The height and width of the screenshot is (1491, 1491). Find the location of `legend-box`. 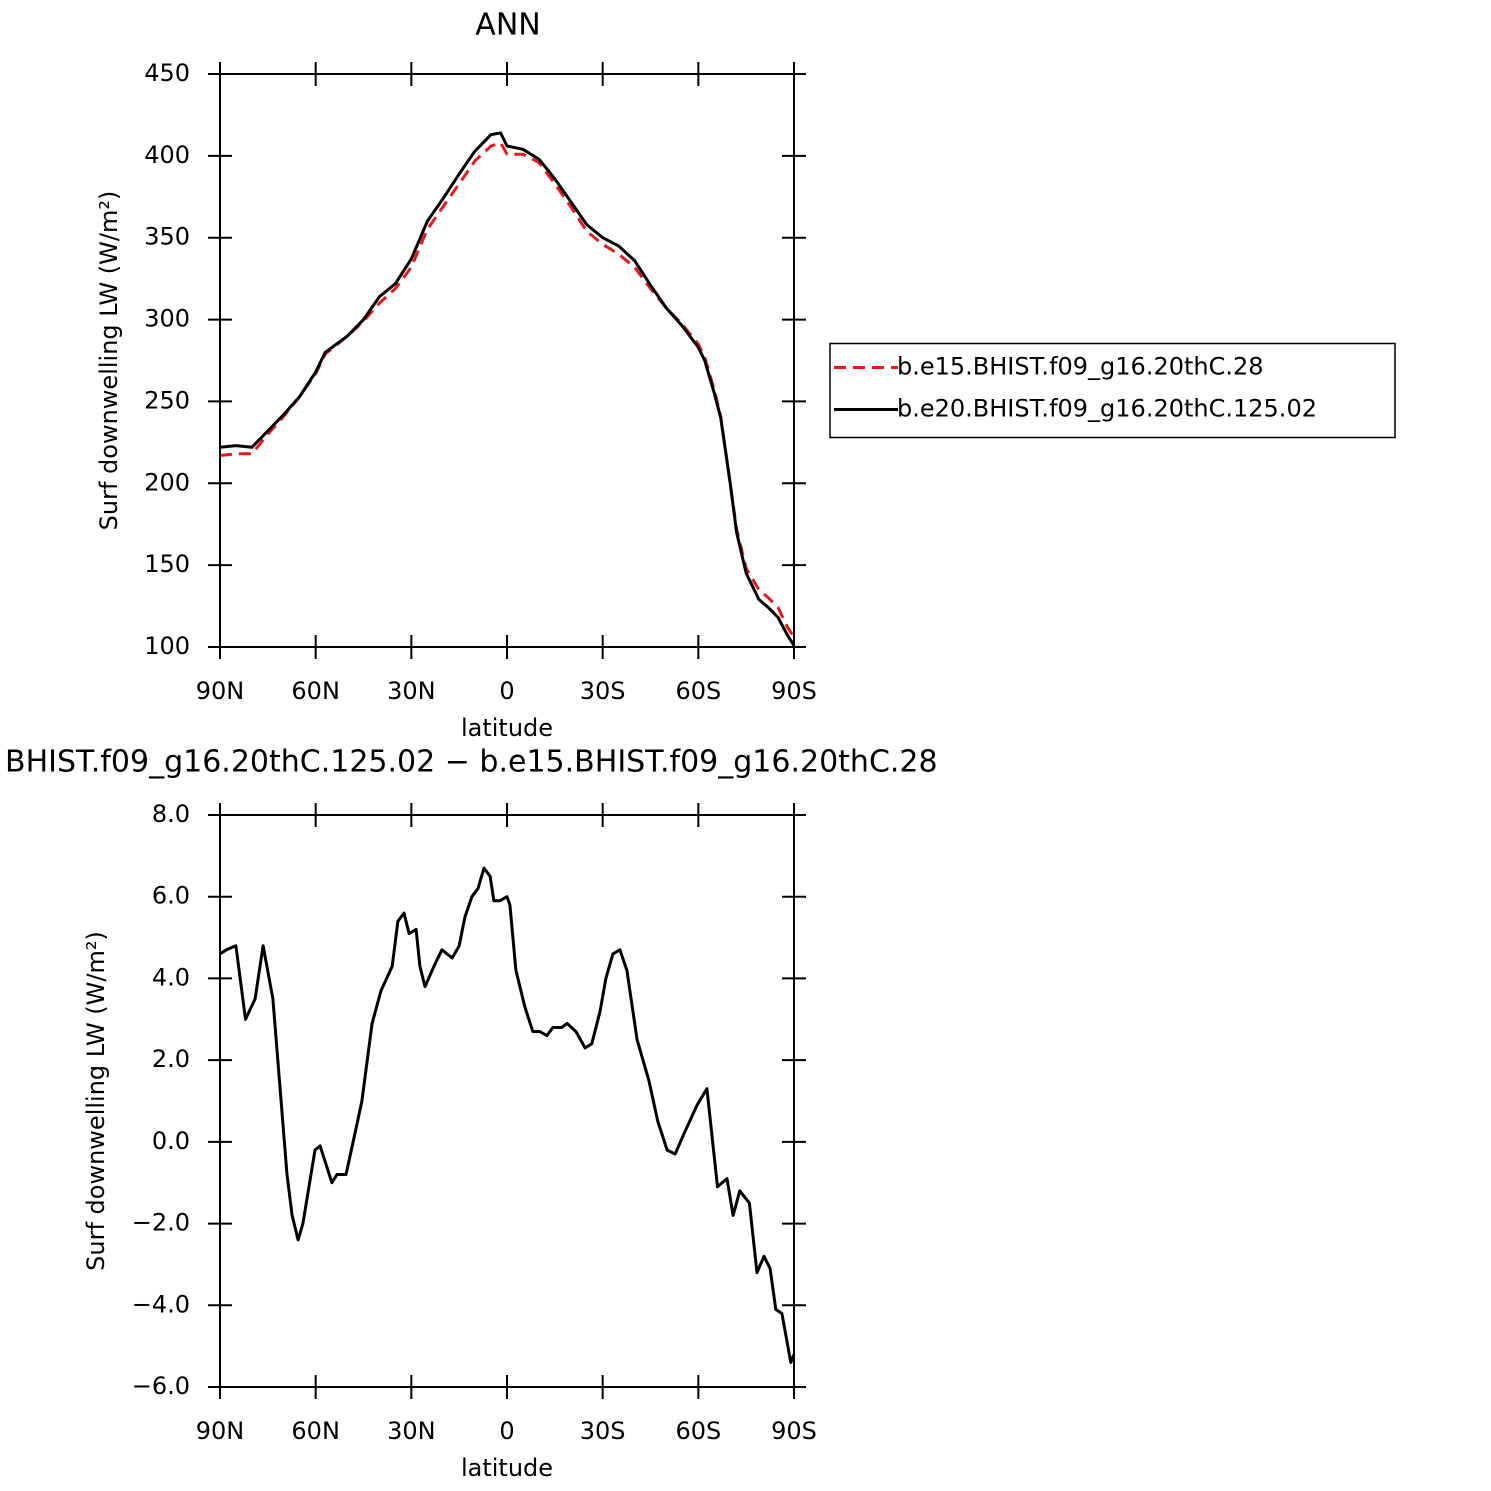

legend-box is located at coordinates (1112, 390).